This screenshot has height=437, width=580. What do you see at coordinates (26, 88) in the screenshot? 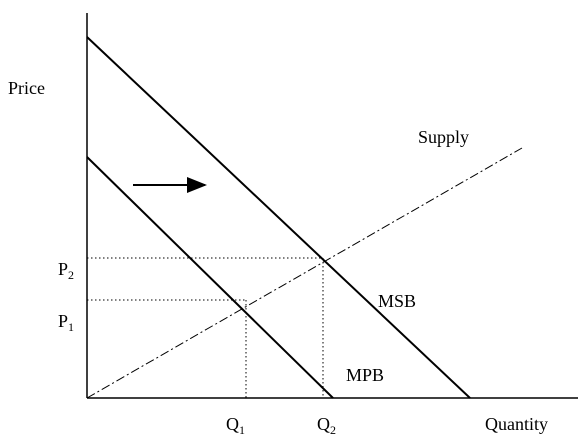
I see `y-axis-label: Price` at bounding box center [26, 88].